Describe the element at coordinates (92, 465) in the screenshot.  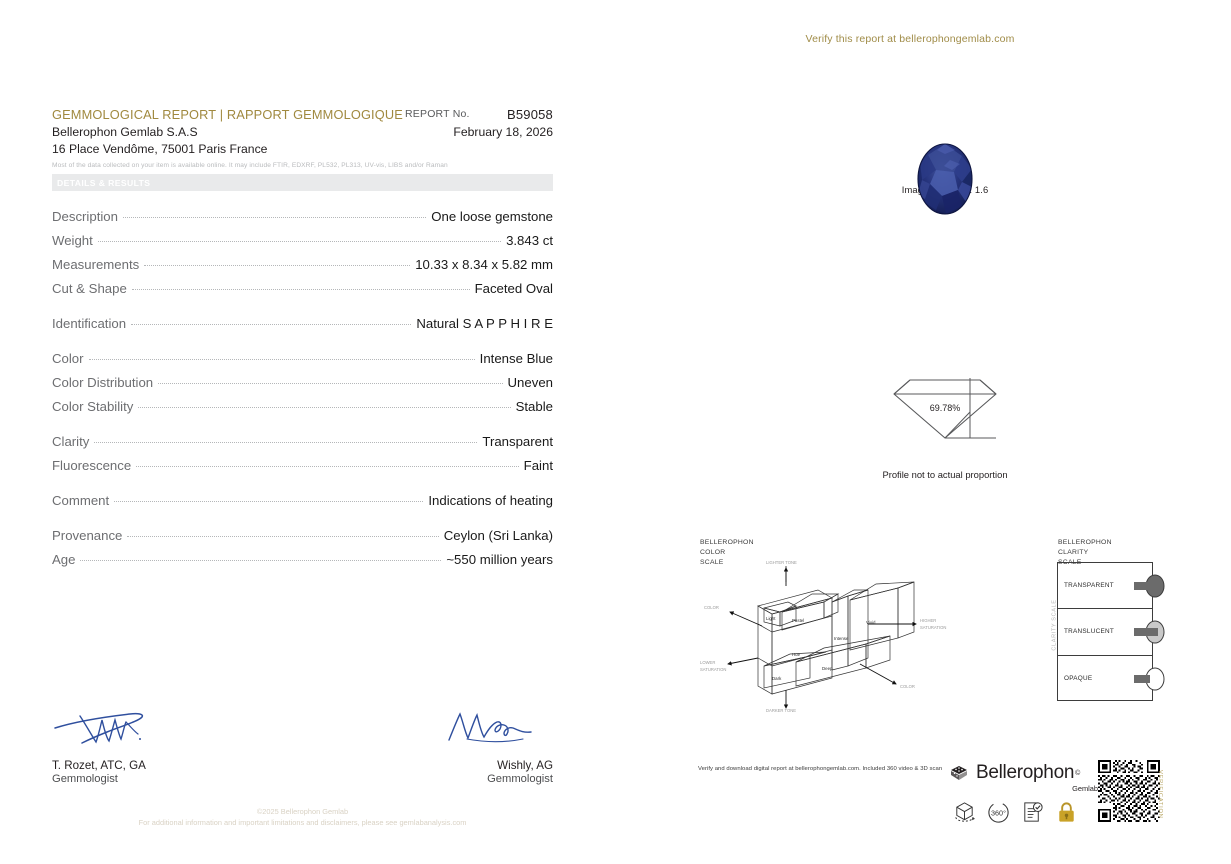
I see `detail-label: Fluorescence` at that location.